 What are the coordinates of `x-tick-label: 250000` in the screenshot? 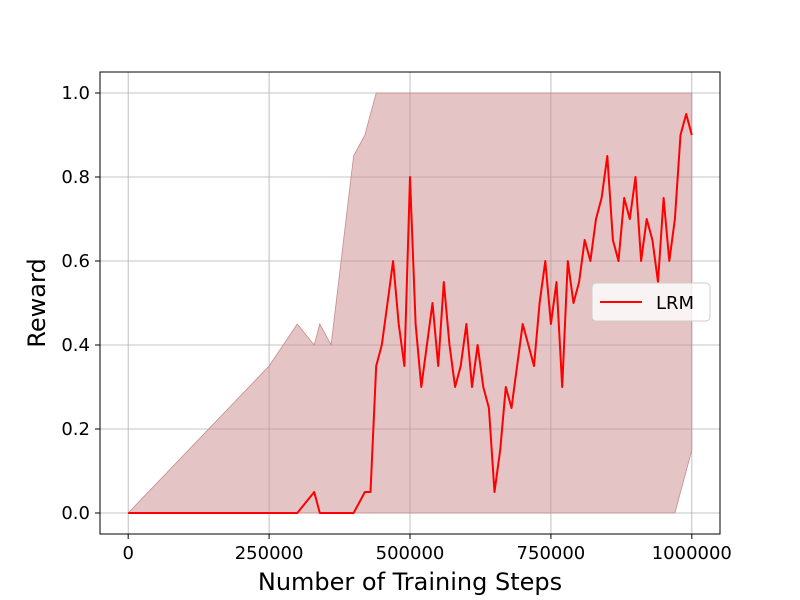 It's located at (269, 553).